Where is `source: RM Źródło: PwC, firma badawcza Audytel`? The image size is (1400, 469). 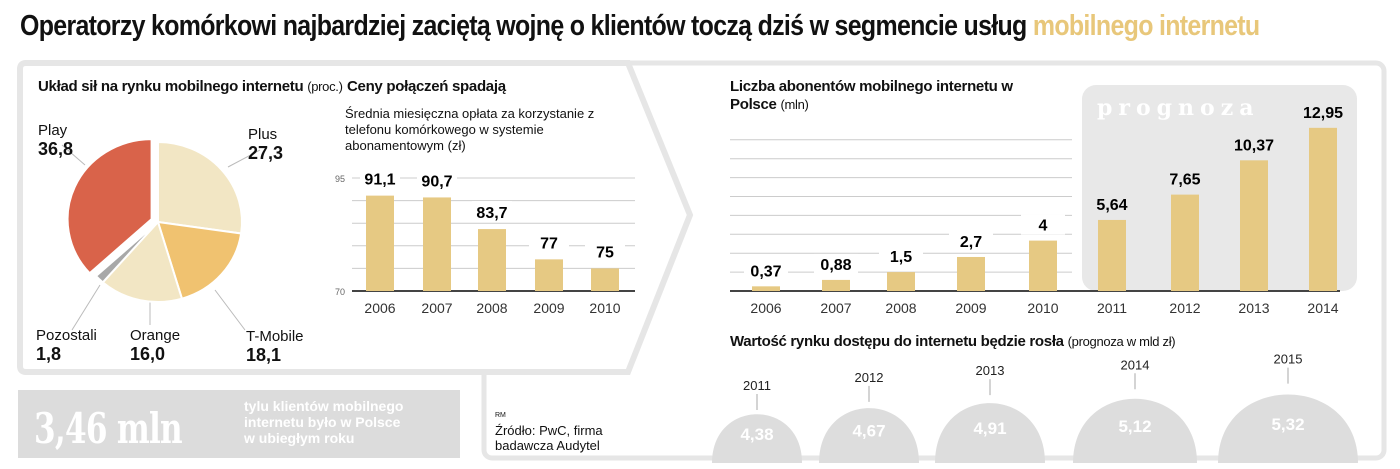 source: RM Źródło: PwC, firma badawcza Audytel is located at coordinates (549, 432).